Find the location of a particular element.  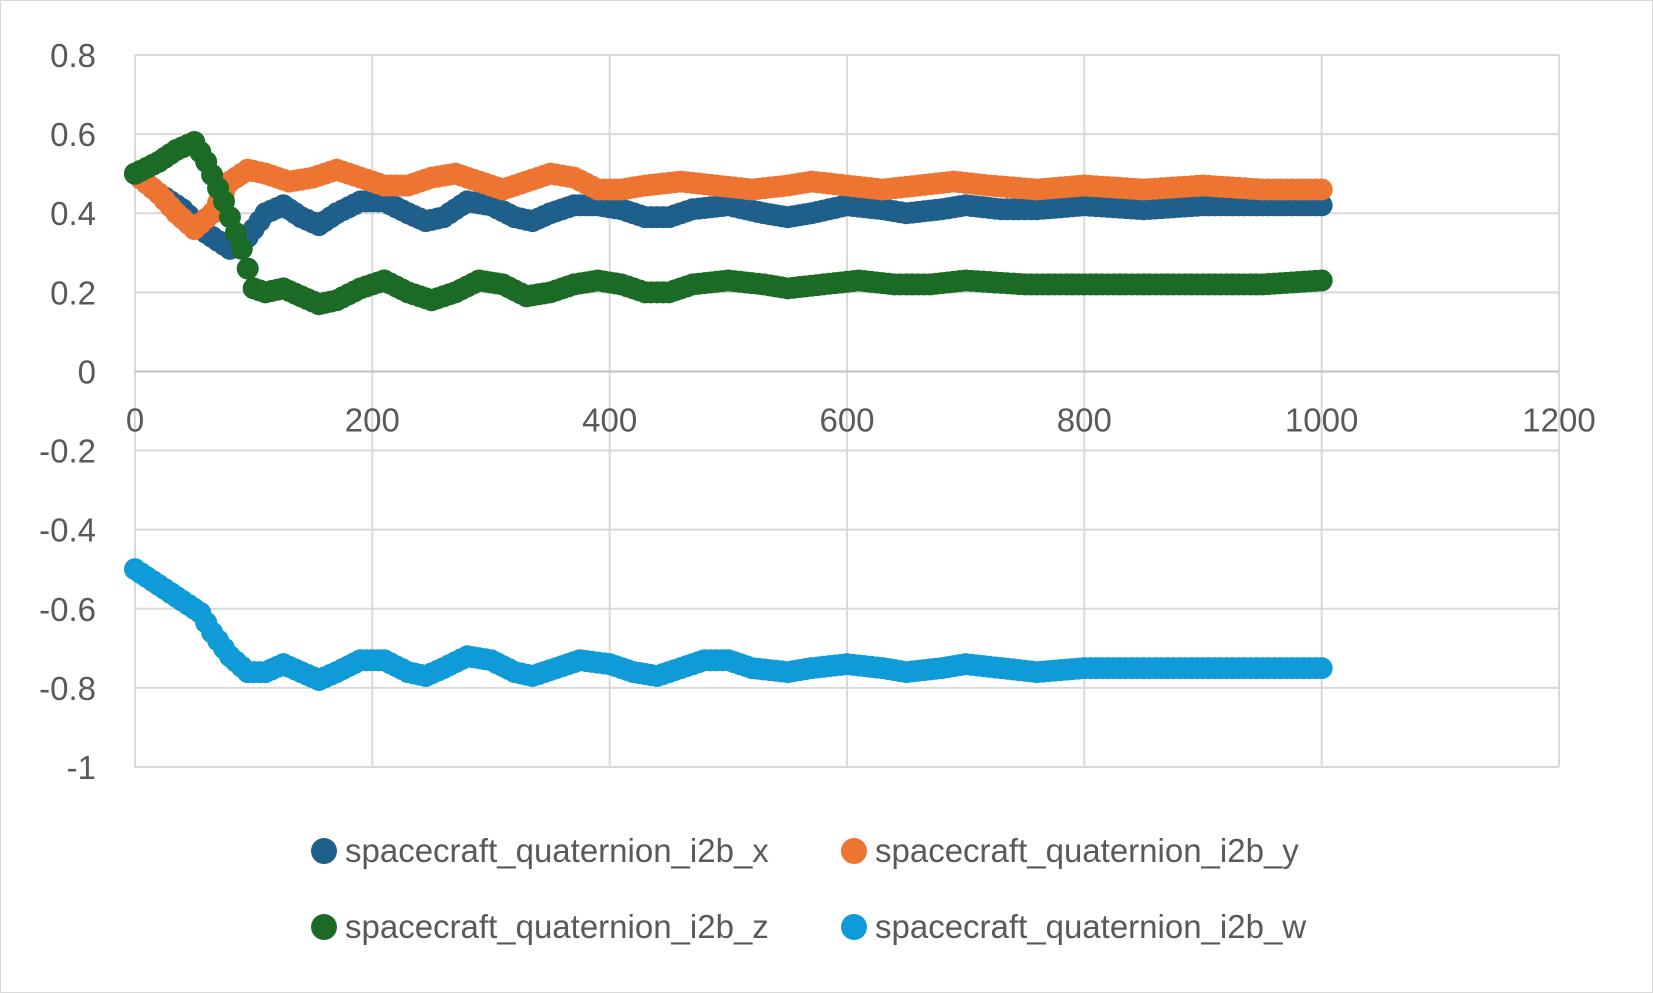

x-tick-label: 800 is located at coordinates (1084, 419).